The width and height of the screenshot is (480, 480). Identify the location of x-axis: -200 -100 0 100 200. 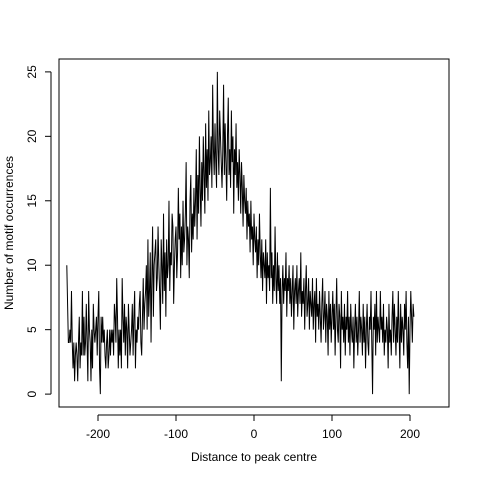
(253, 427).